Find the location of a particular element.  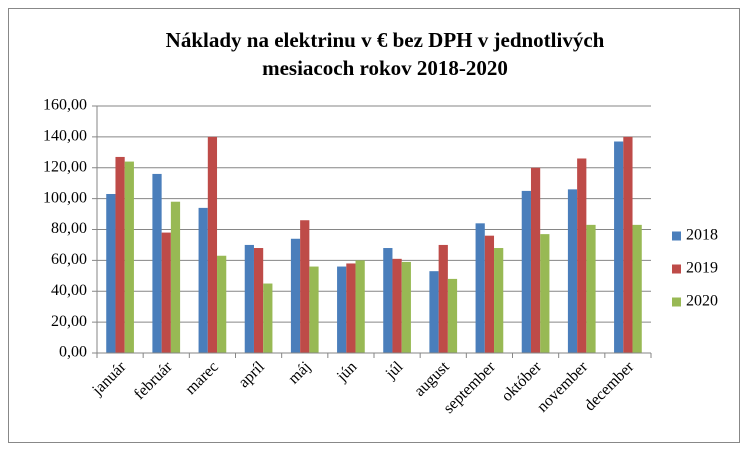

y-tick-label: 40,00 is located at coordinates (69, 290).